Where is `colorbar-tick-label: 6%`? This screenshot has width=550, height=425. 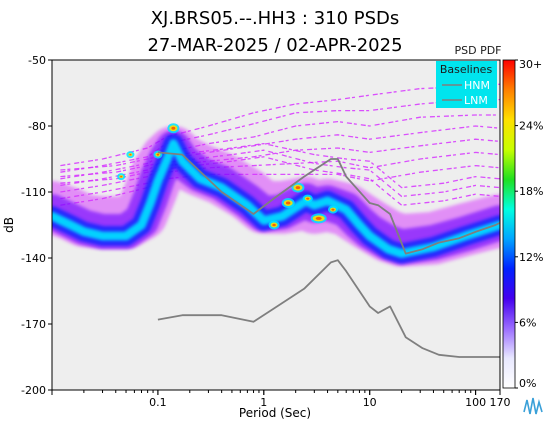 colorbar-tick-label: 6% is located at coordinates (527, 322).